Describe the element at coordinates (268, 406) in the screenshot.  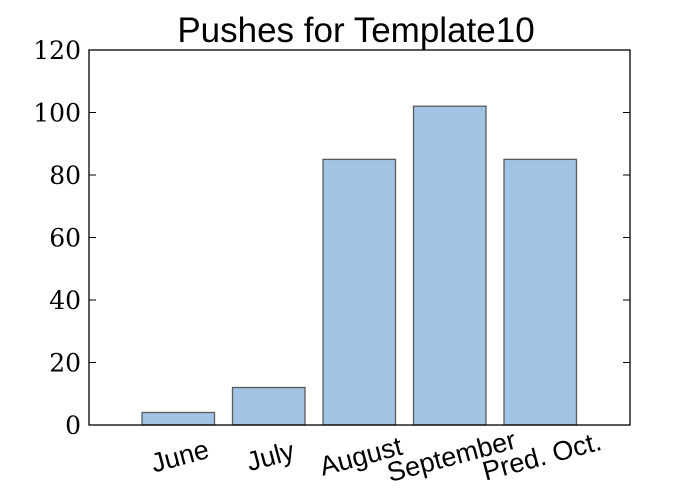
I see `bar-july` at that location.